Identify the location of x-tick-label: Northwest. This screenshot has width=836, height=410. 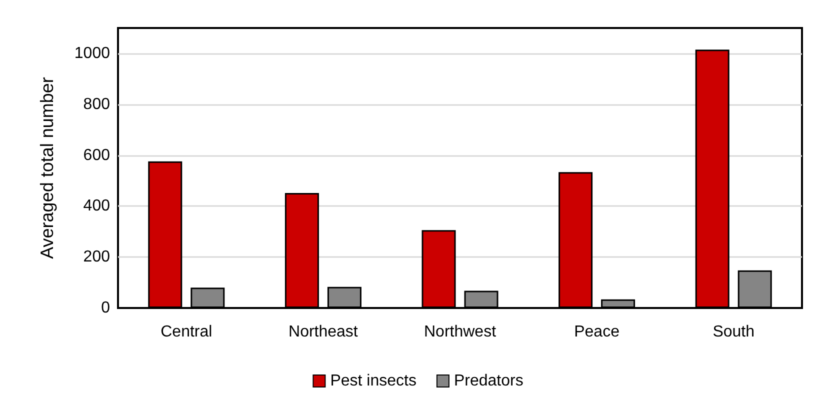
(460, 332).